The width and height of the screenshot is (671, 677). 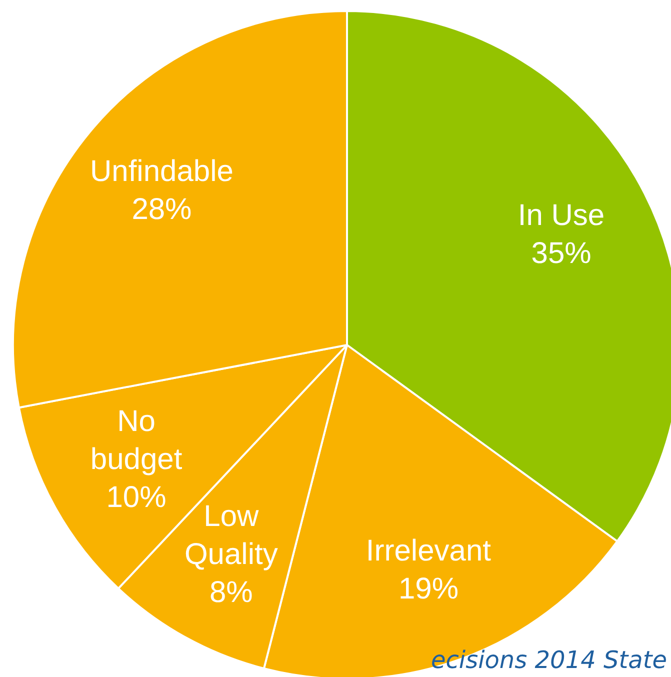 I want to click on data-label: 19%, so click(x=428, y=589).